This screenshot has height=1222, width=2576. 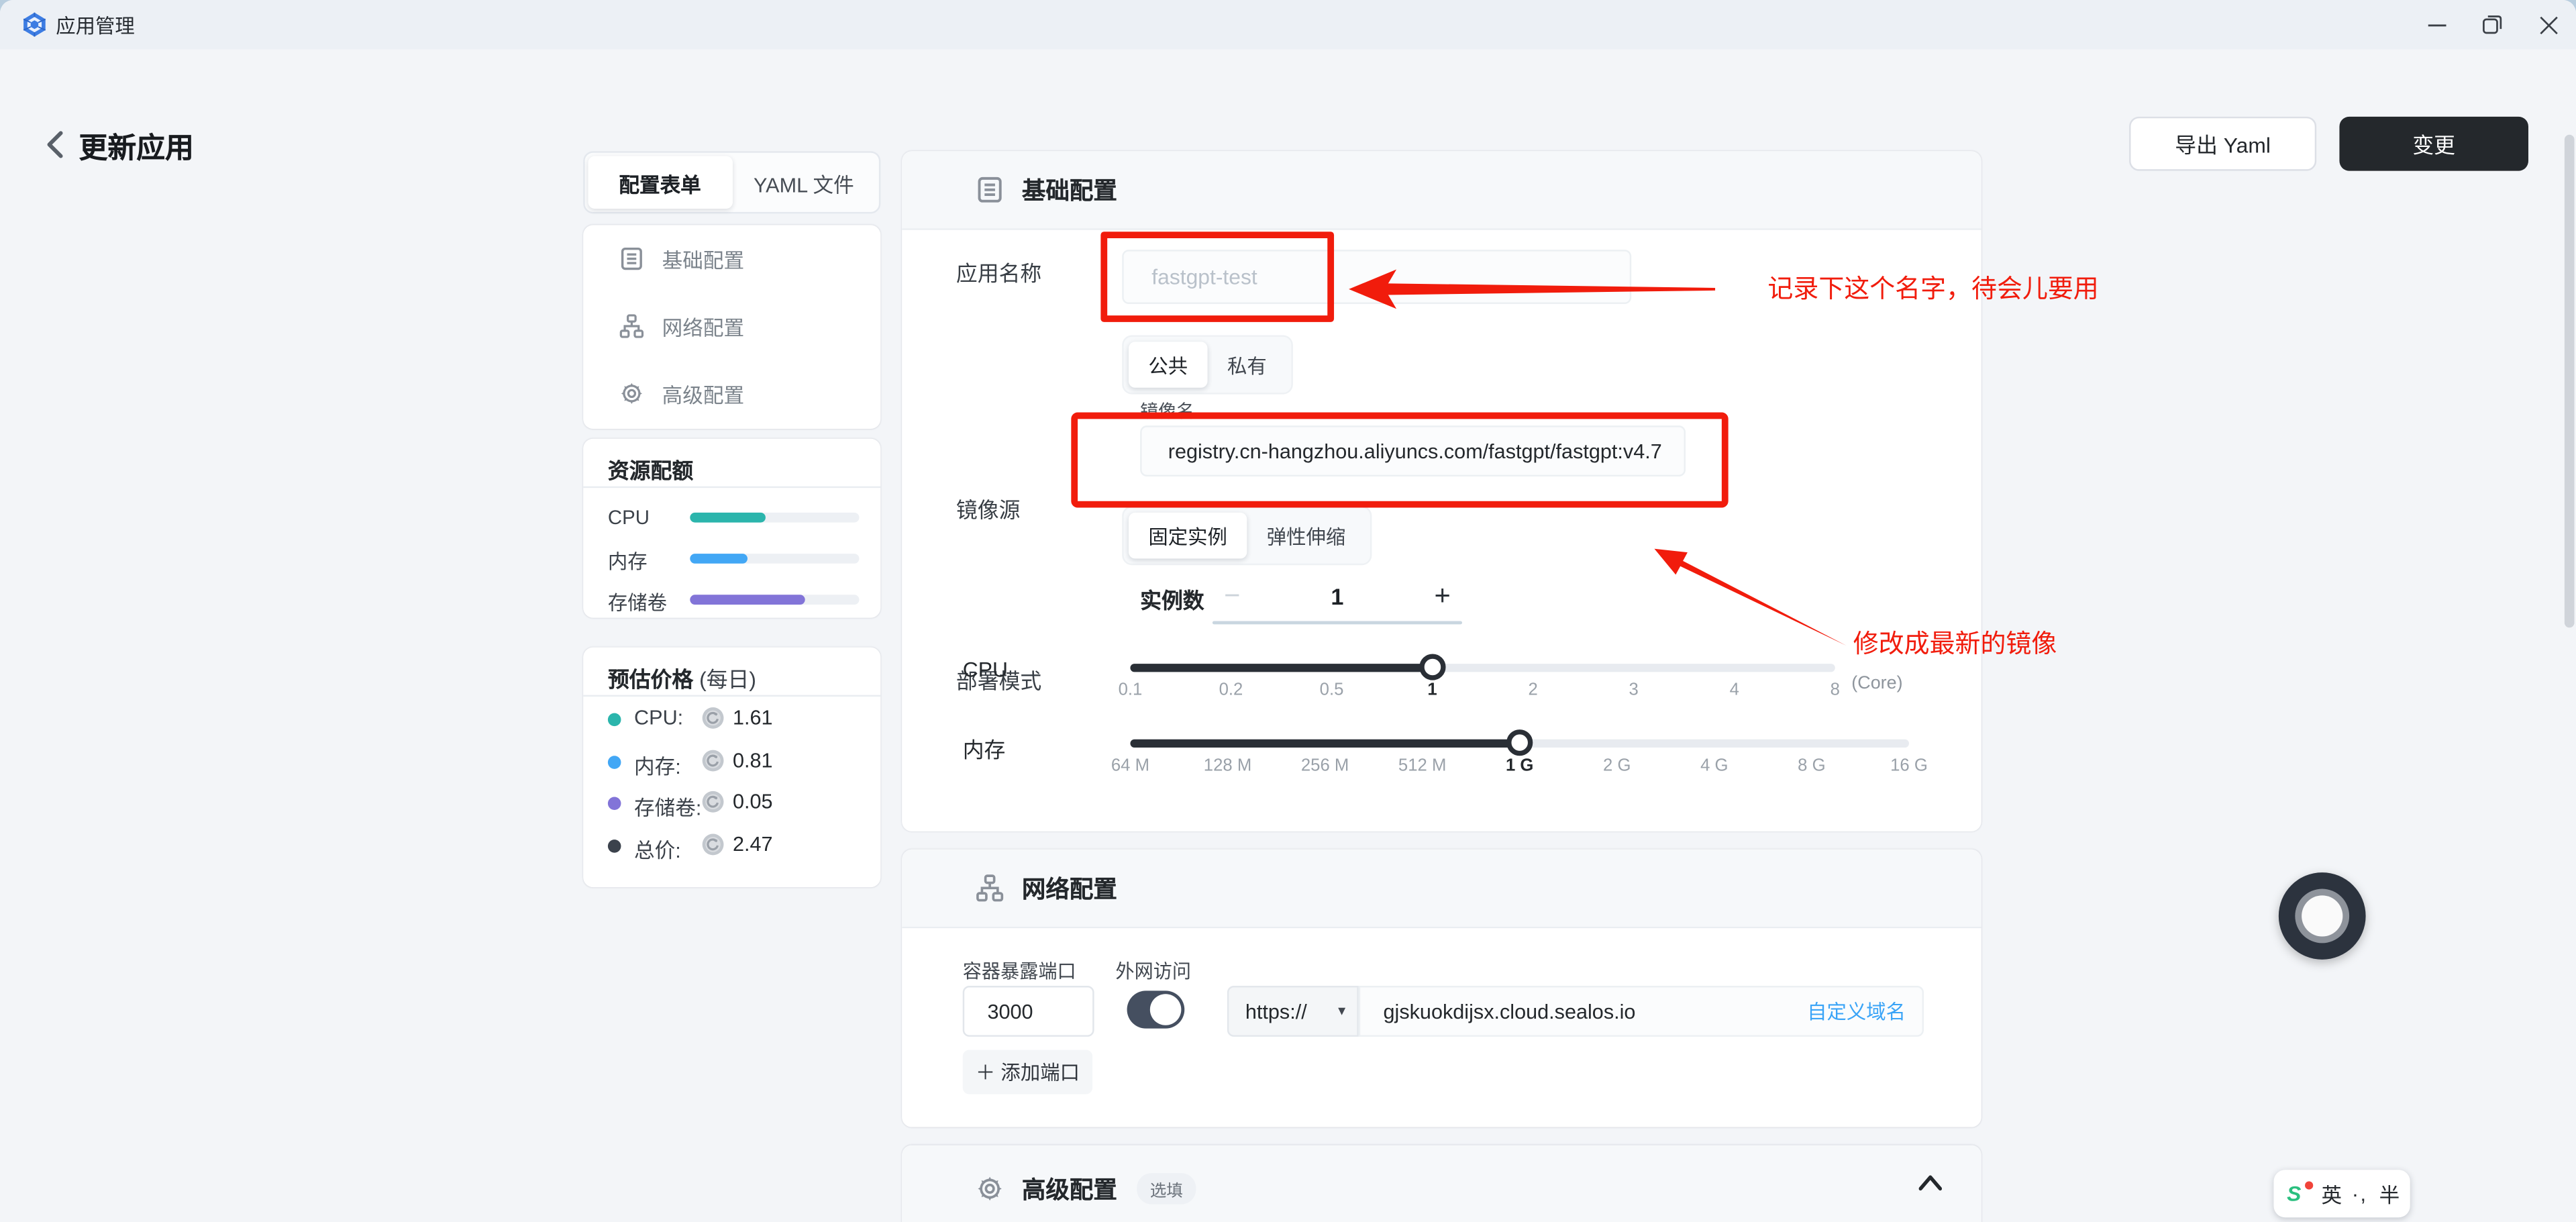 I want to click on app-logo-icon, so click(x=34, y=25).